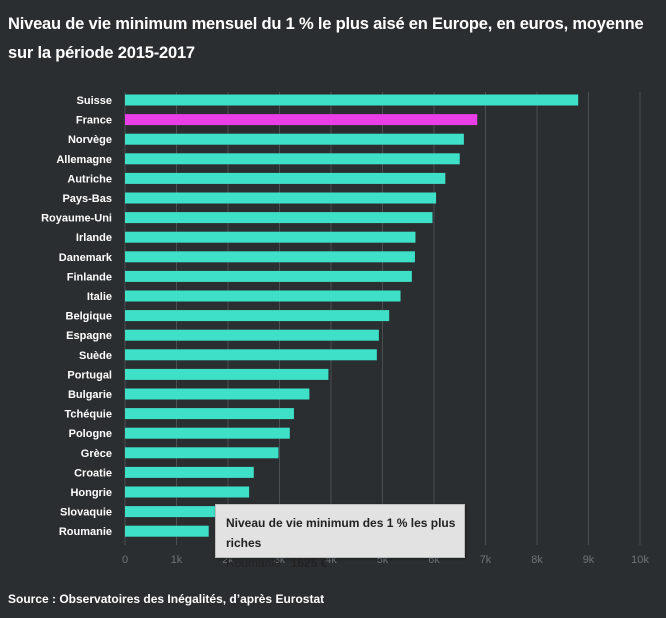  What do you see at coordinates (90, 140) in the screenshot?
I see `category-label: Norvège` at bounding box center [90, 140].